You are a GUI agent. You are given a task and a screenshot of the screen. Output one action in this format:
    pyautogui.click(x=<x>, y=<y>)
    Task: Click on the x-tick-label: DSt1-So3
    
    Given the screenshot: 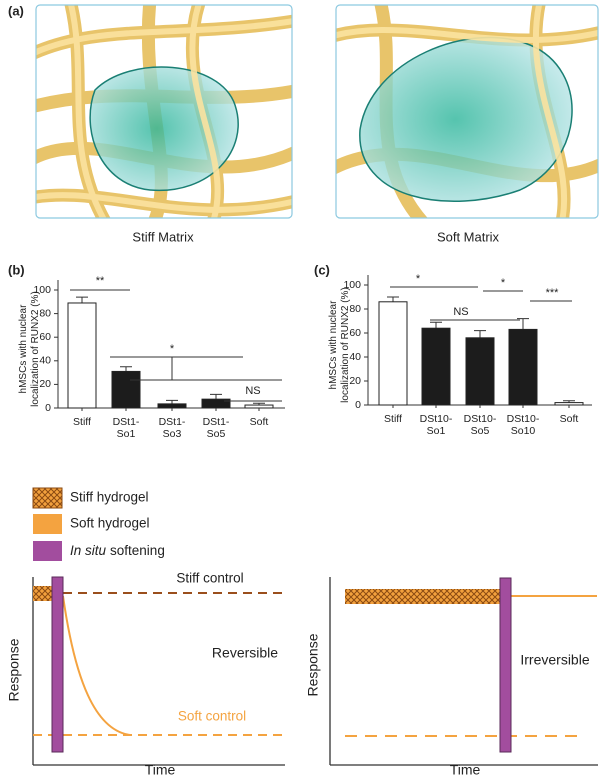 What is the action you would take?
    pyautogui.click(x=172, y=428)
    